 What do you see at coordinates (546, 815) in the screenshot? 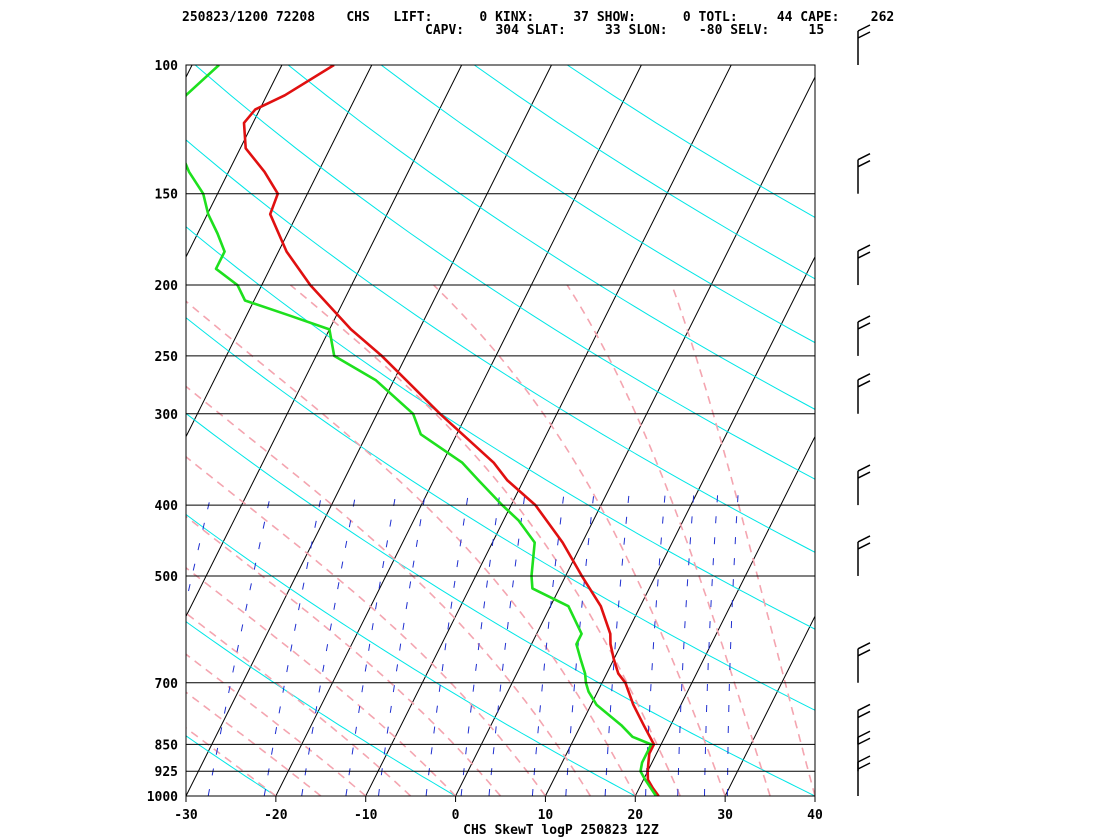
I see `temperature-tick-label: 10` at bounding box center [546, 815].